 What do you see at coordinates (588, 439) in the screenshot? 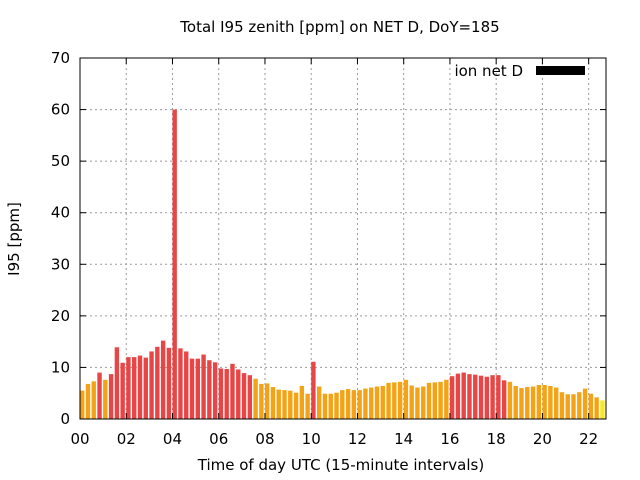
I see `x-tick-label: 22` at bounding box center [588, 439].